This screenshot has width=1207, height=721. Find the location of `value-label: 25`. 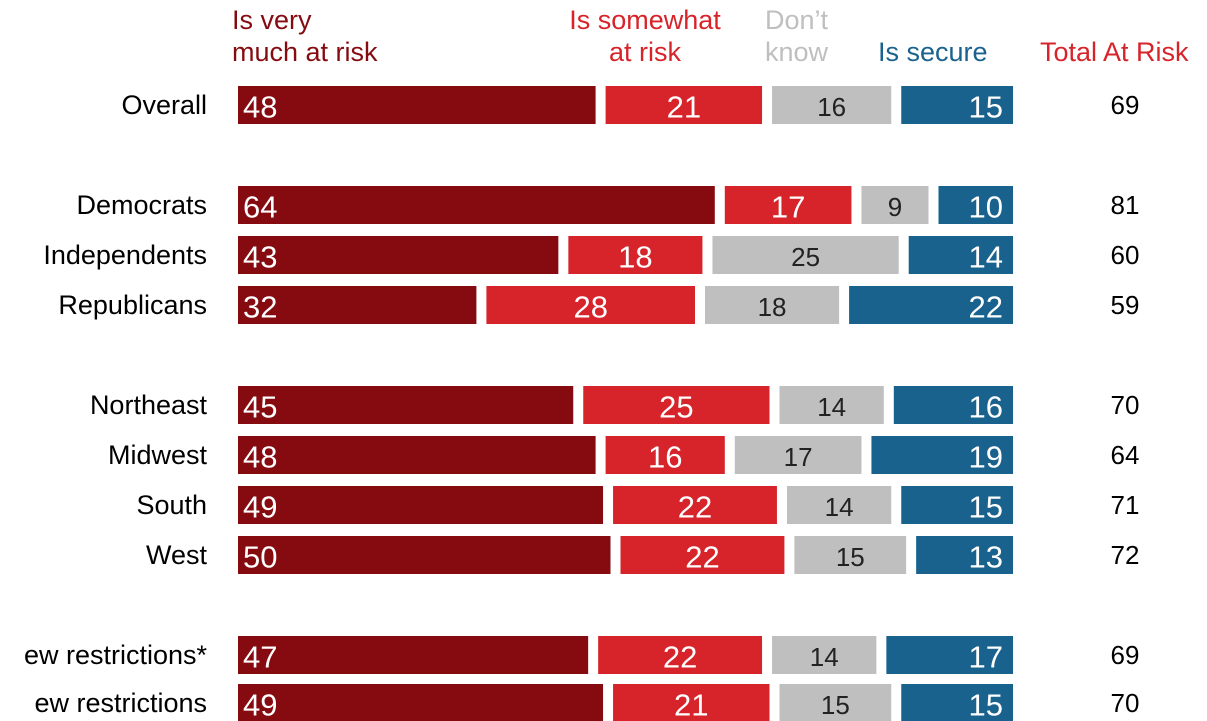

value-label: 25 is located at coordinates (676, 407).